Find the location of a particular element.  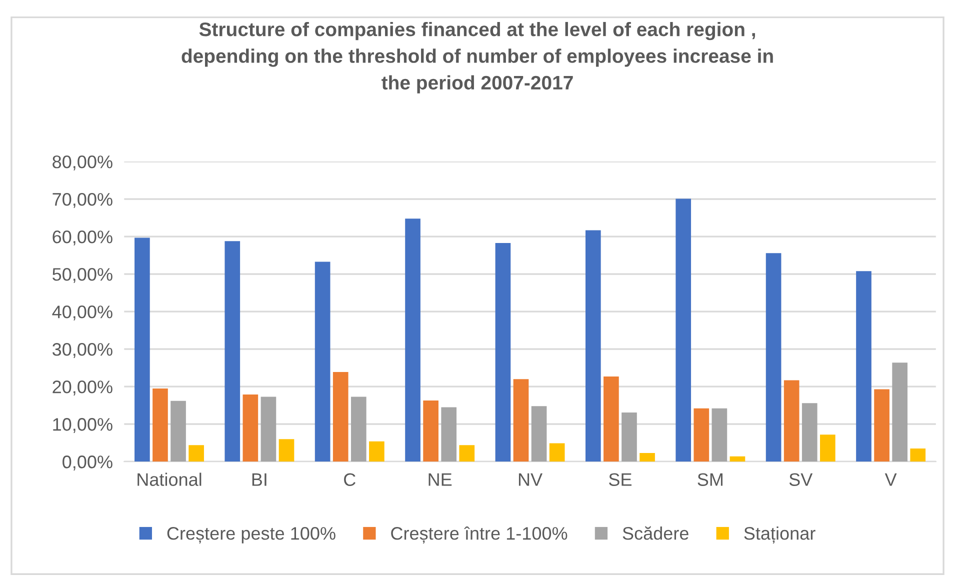

chart-title: Structure of companies financed at the level of each region , depending on the threshold of number of employees increase in the period 2007-2017 is located at coordinates (477, 58).